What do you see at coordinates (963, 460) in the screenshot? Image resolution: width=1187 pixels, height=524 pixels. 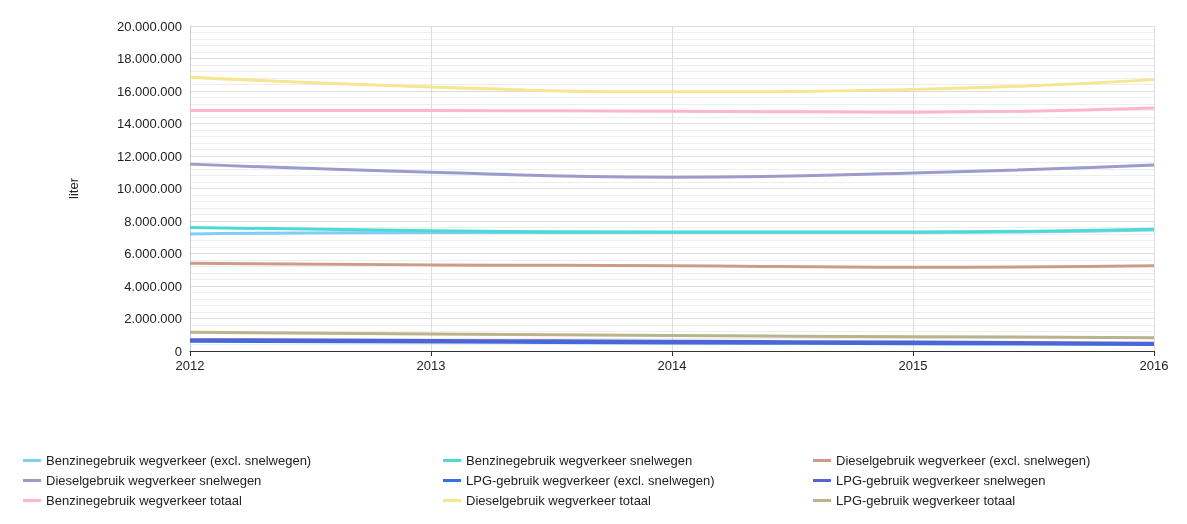 I see `legend-label: Dieselgebruik wegverkeer (excl. snelwegen)` at bounding box center [963, 460].